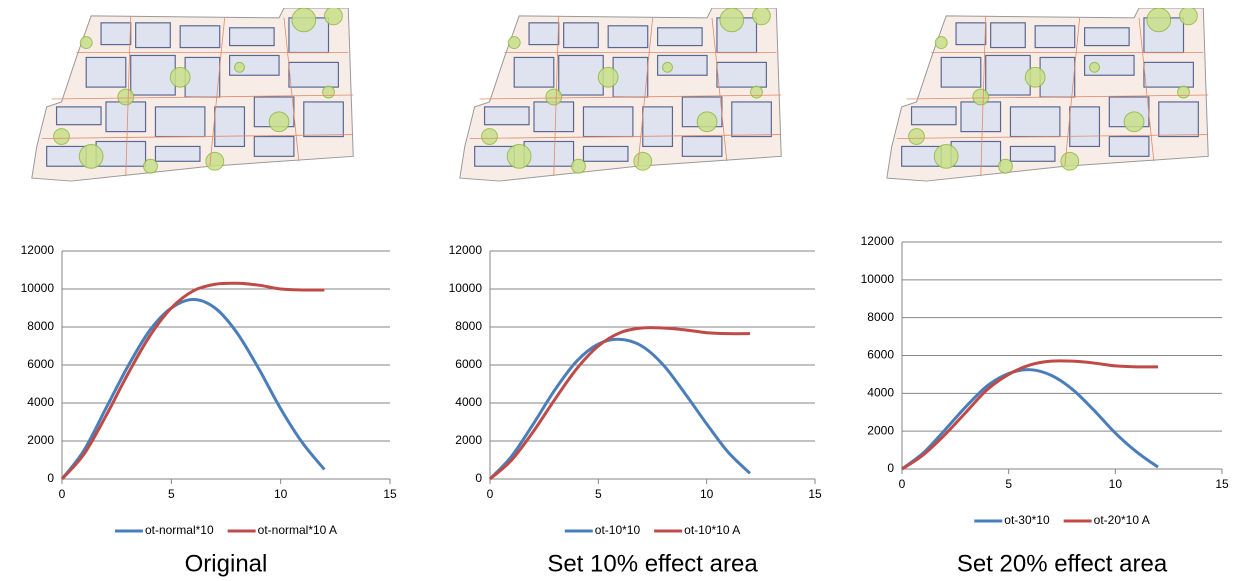 Image resolution: width=1248 pixels, height=581 pixels. Describe the element at coordinates (192, 95) in the screenshot. I see `map-original` at that location.